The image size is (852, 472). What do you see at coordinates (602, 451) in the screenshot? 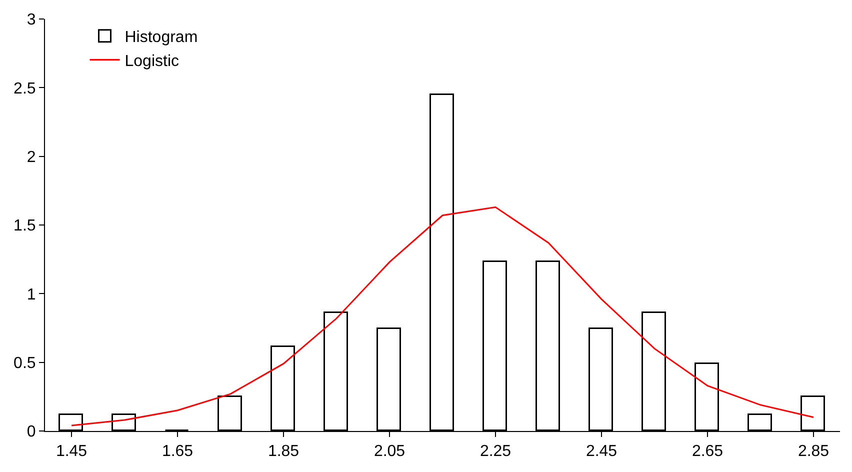
I see `x-tick-label: 2.45` at bounding box center [602, 451].